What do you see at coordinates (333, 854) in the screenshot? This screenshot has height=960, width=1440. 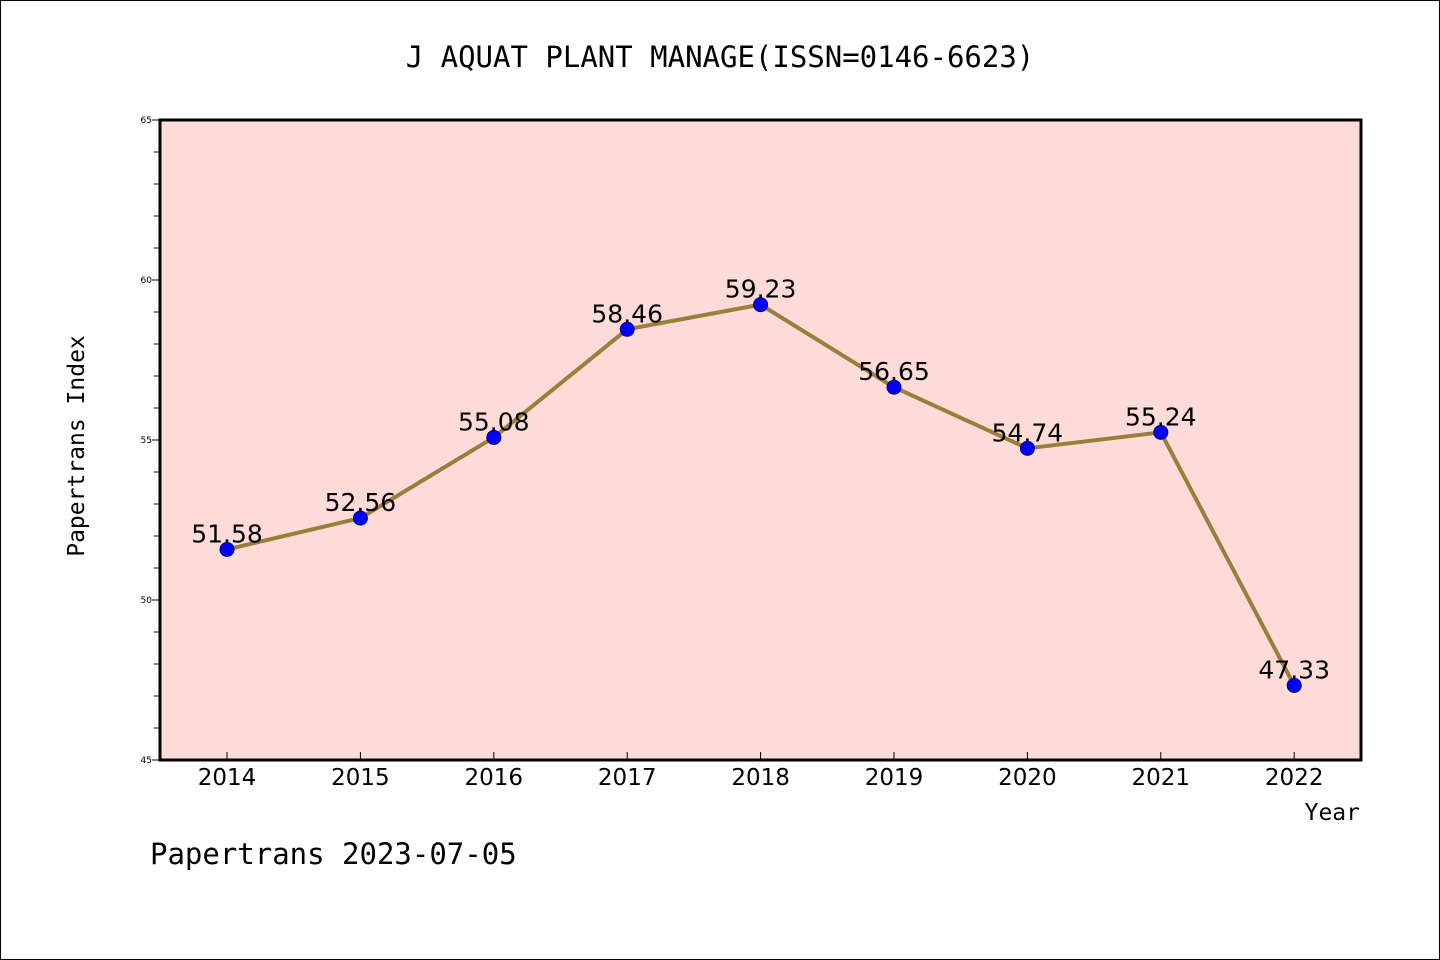 I see `footer-credit: Papertrans 2023-07-05` at bounding box center [333, 854].